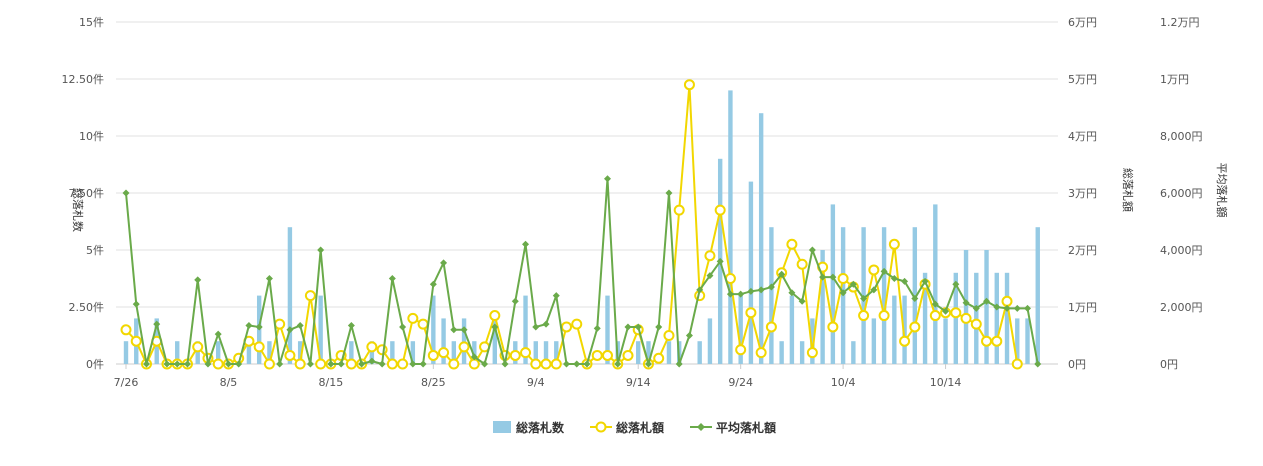 The image size is (1263, 466). What do you see at coordinates (627, 427) in the screenshot?
I see `legend-item-total-amount: 総落札額` at bounding box center [627, 427].